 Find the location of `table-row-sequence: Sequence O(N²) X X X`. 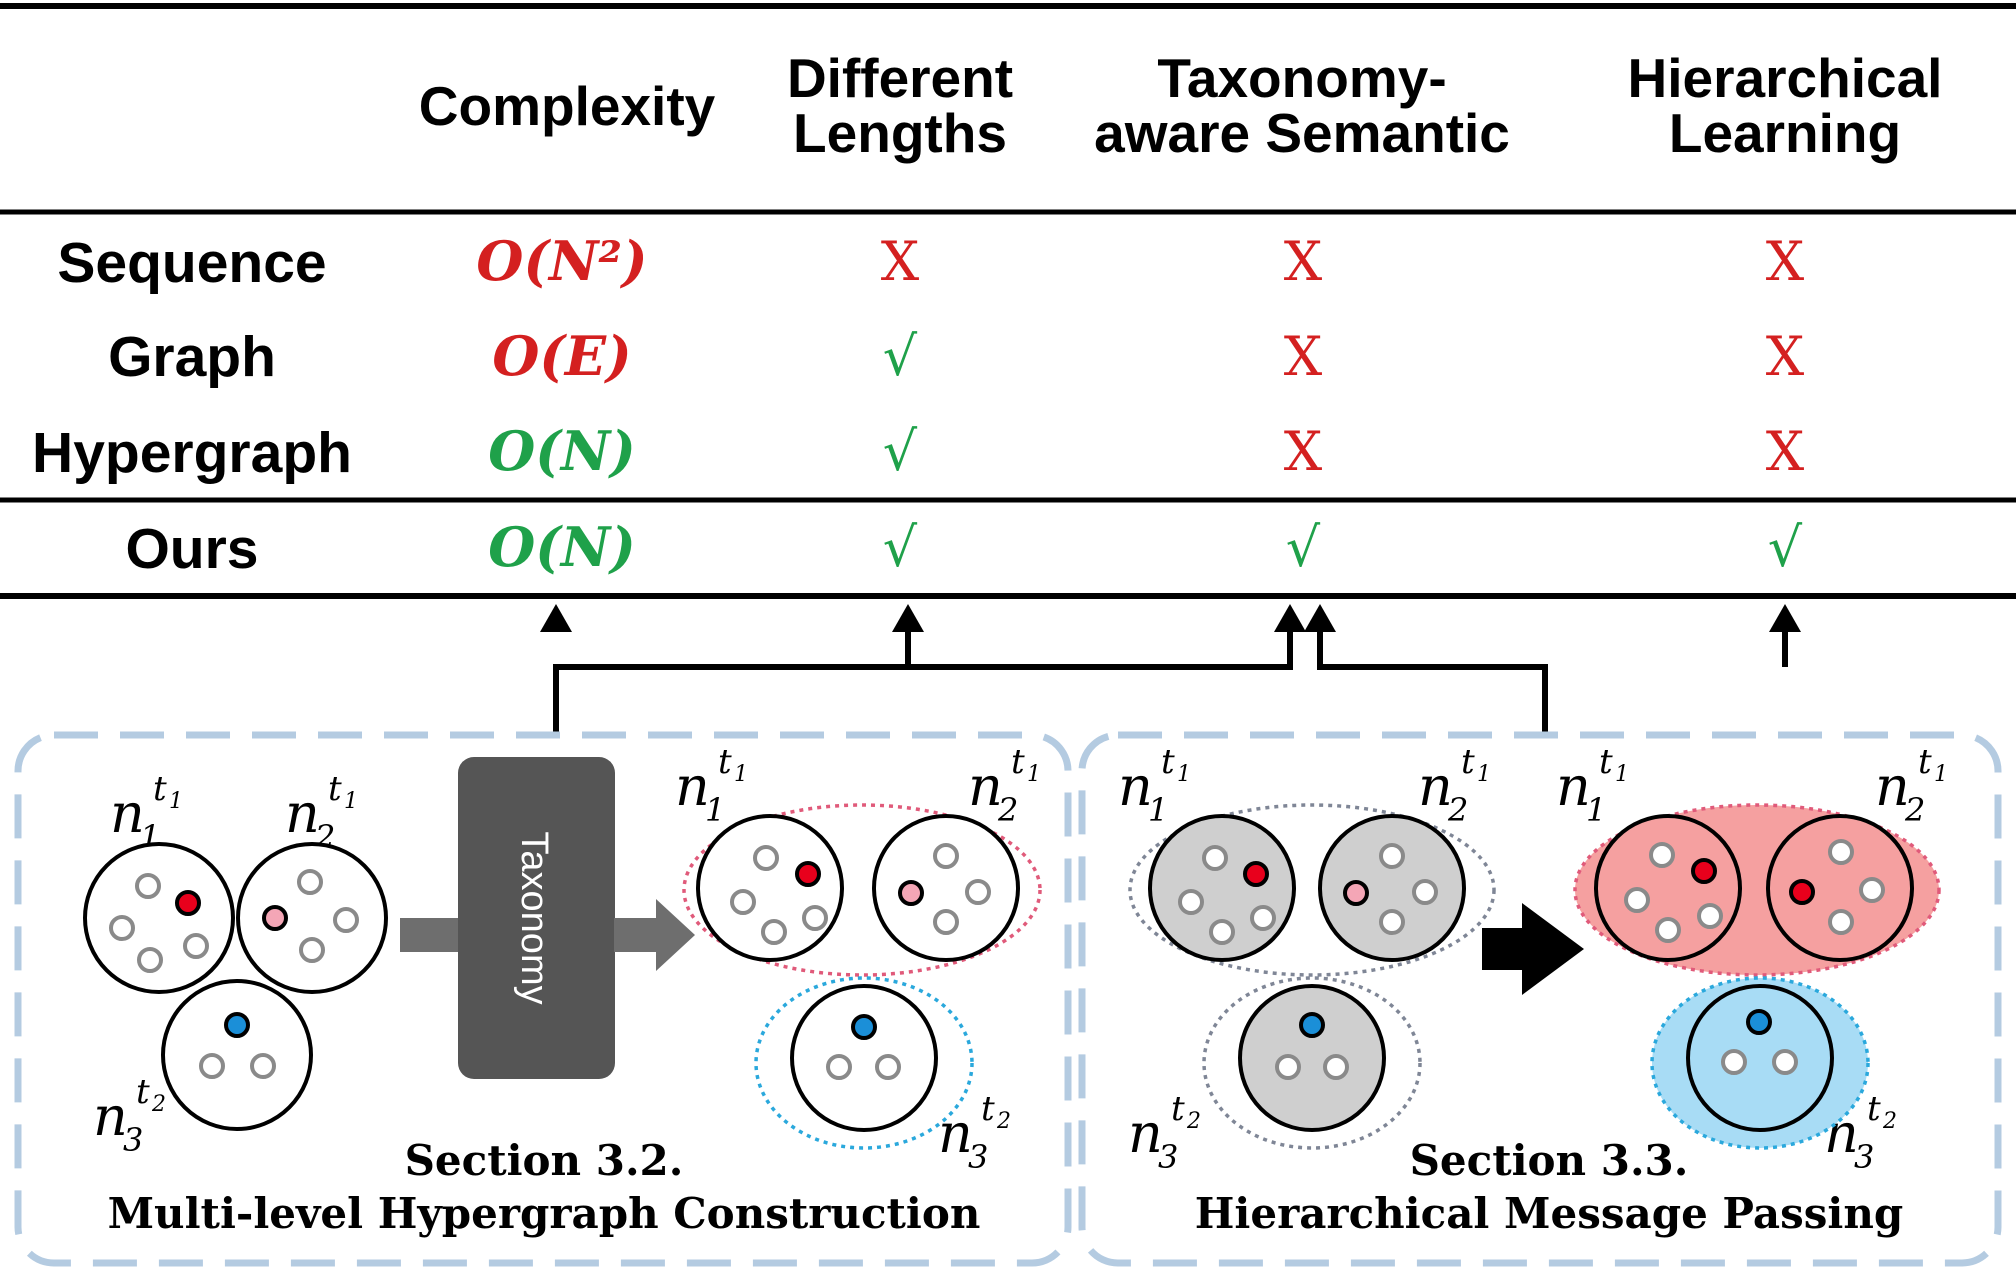

table-row-sequence: Sequence O(N²) X X X is located at coordinates (930, 262).